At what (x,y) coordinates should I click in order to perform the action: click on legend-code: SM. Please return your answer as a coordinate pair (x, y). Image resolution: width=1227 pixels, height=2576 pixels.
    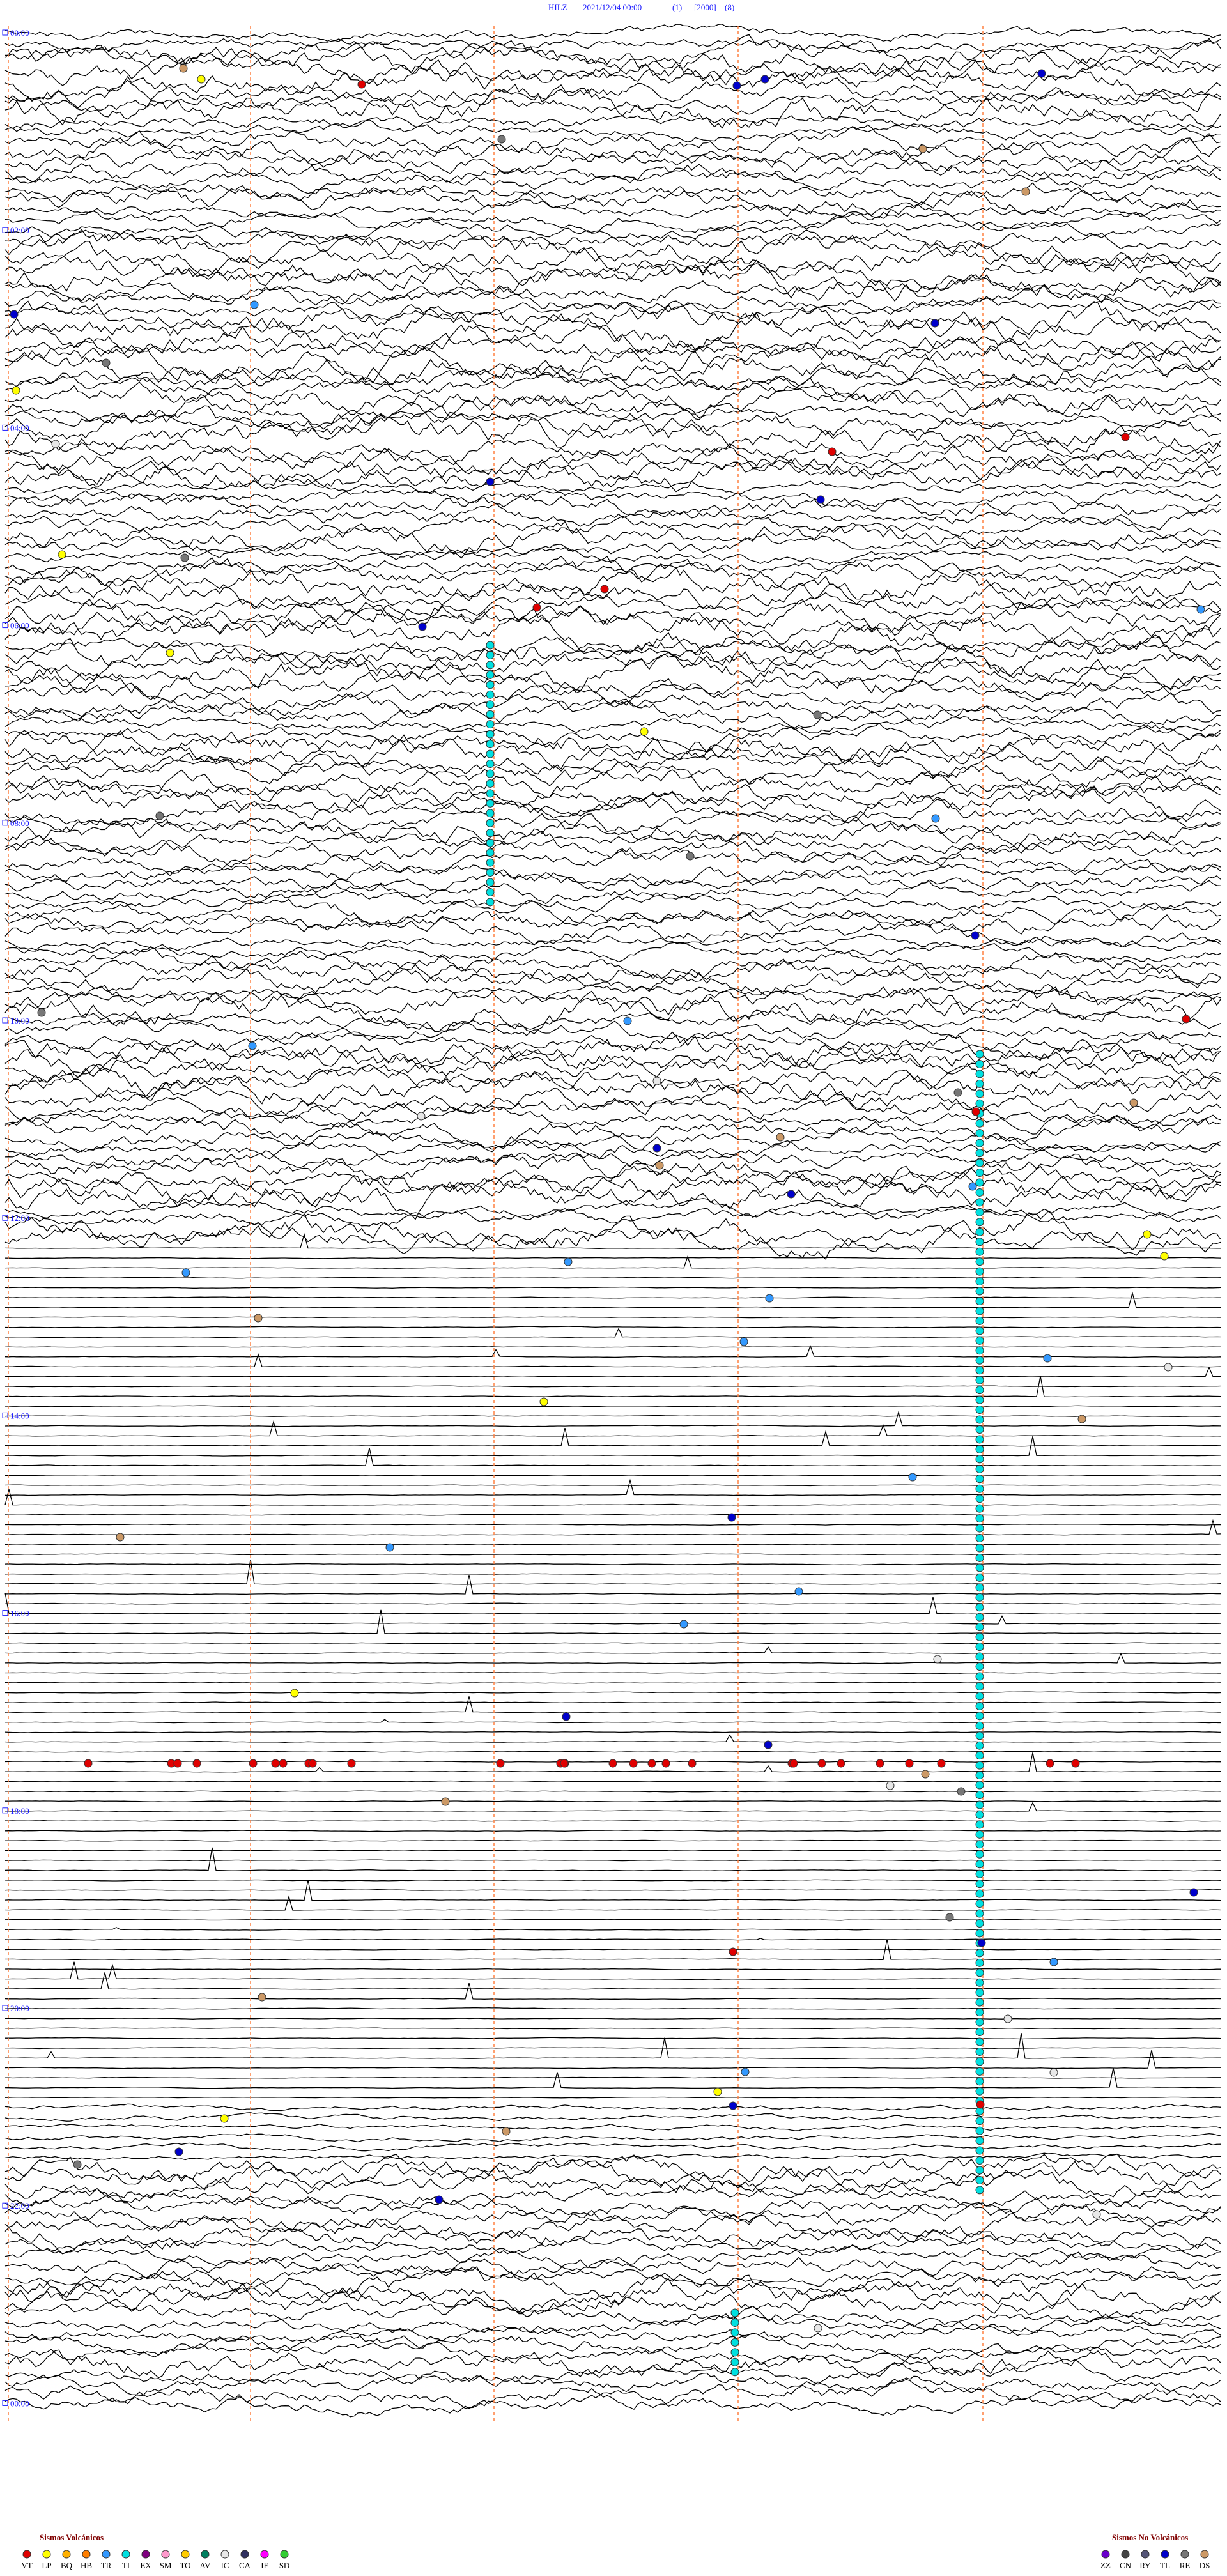
    Looking at the image, I should click on (166, 2565).